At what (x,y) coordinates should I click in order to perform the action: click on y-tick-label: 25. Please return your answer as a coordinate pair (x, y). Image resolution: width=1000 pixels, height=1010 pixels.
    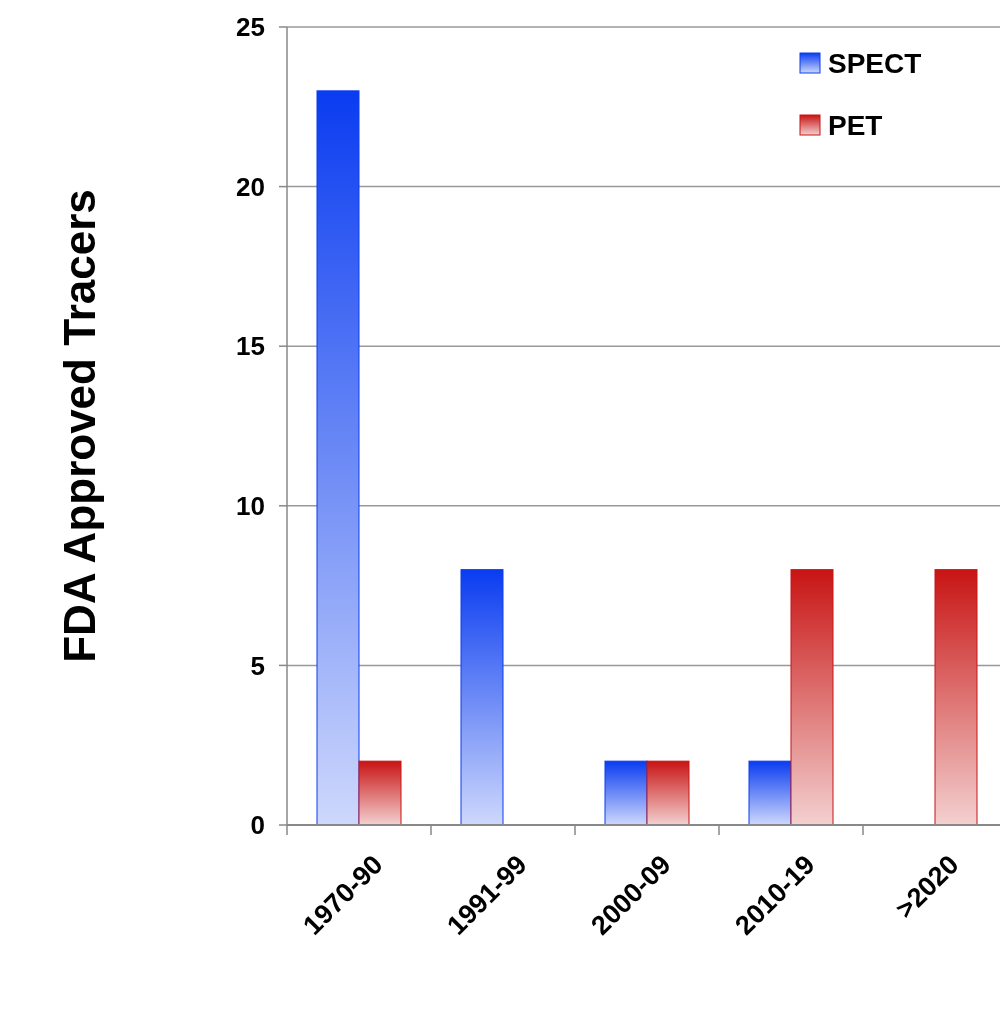
    Looking at the image, I should click on (250, 27).